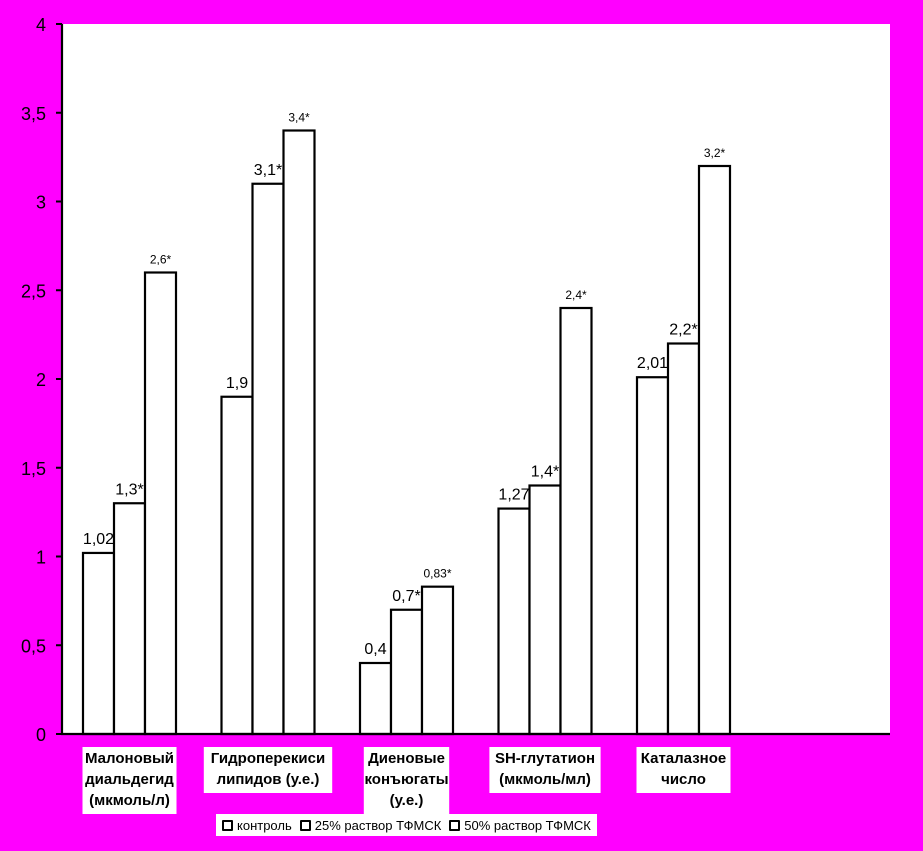 Image resolution: width=923 pixels, height=851 pixels. I want to click on category-label: липидов (у.е.), so click(268, 779).